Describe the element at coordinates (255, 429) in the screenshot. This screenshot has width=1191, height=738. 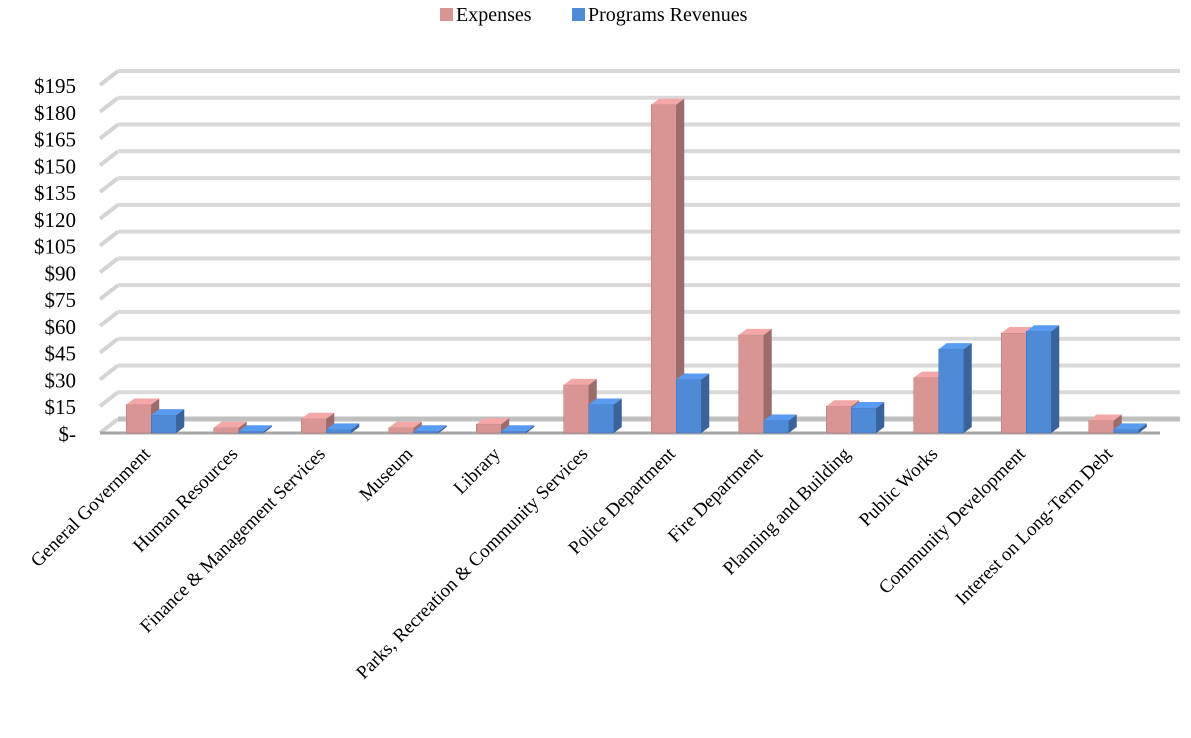
I see `bar-programs-revenues-human-resources` at that location.